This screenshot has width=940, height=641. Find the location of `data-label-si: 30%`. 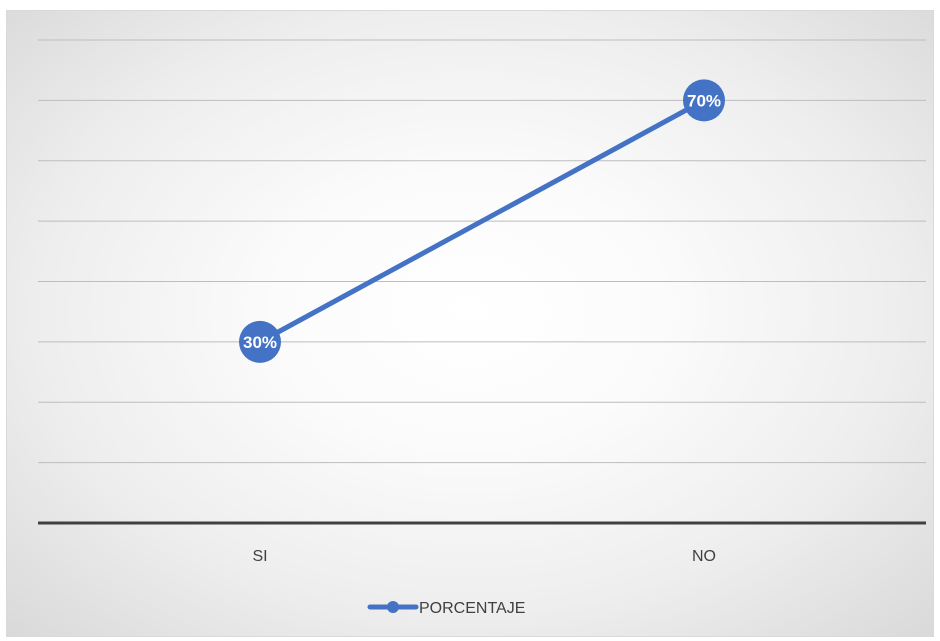

data-label-si: 30% is located at coordinates (260, 342).